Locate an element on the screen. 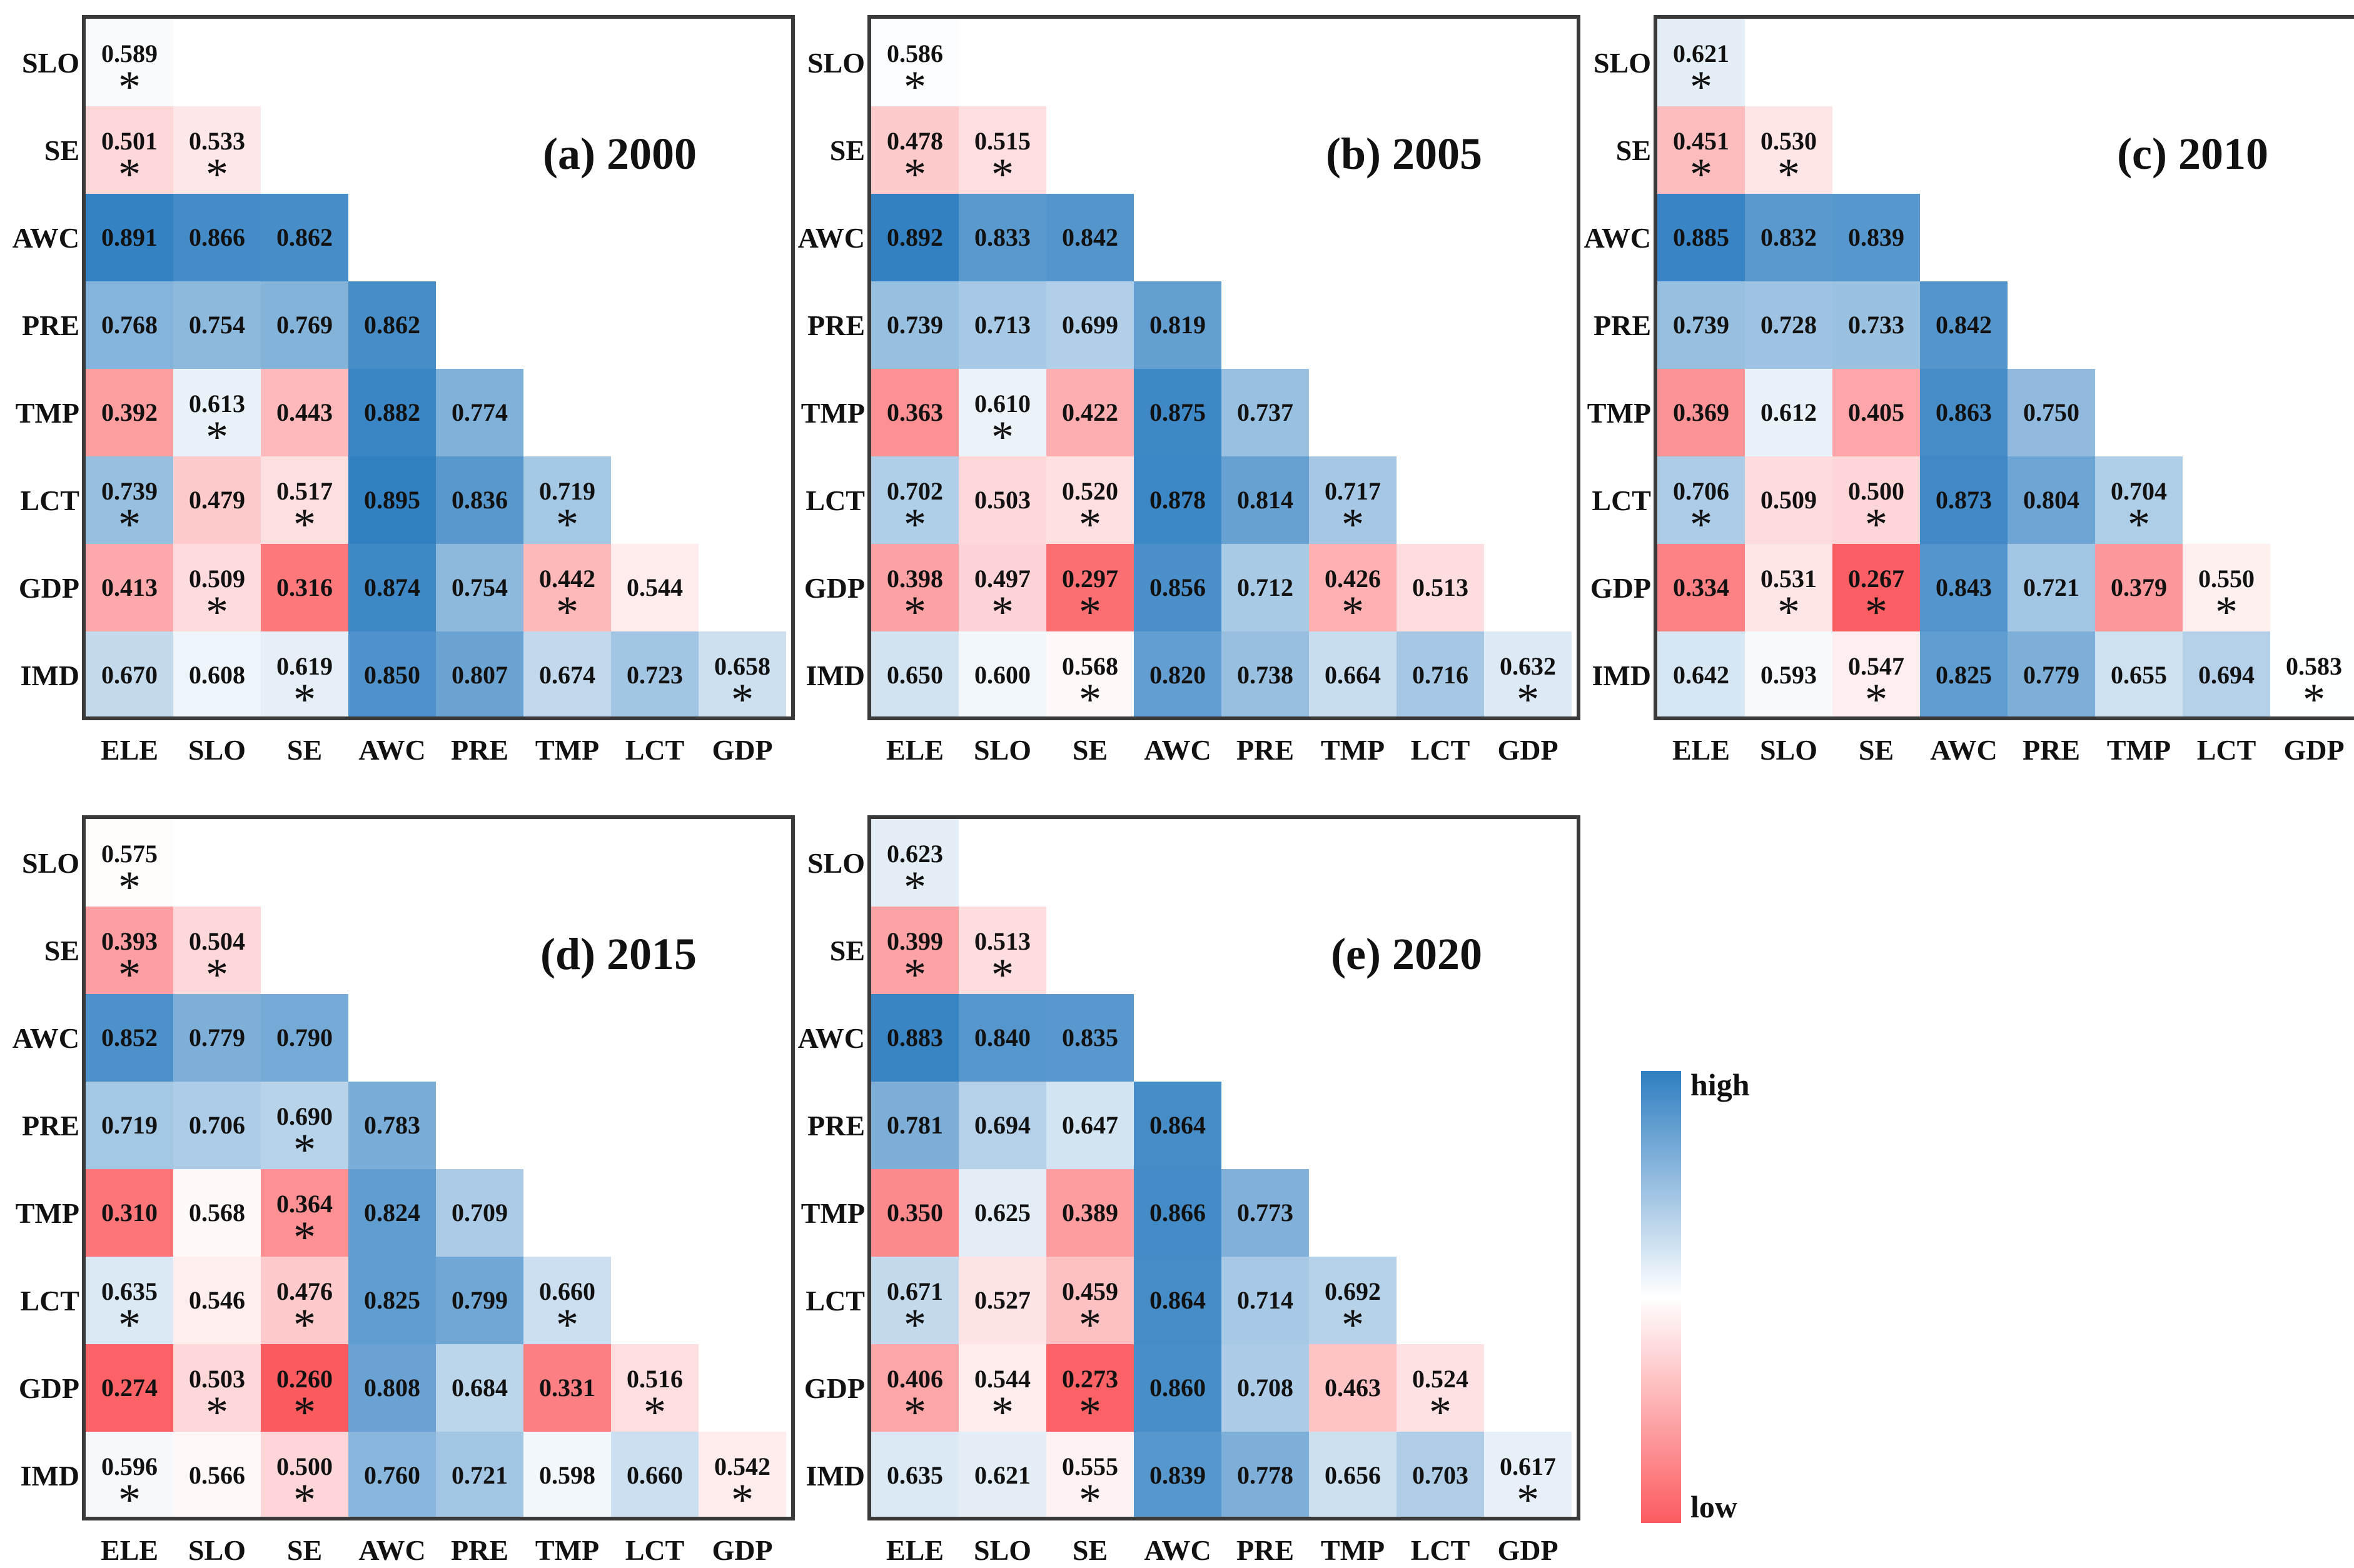  cell-value-label: 0.706 is located at coordinates (217, 1125).